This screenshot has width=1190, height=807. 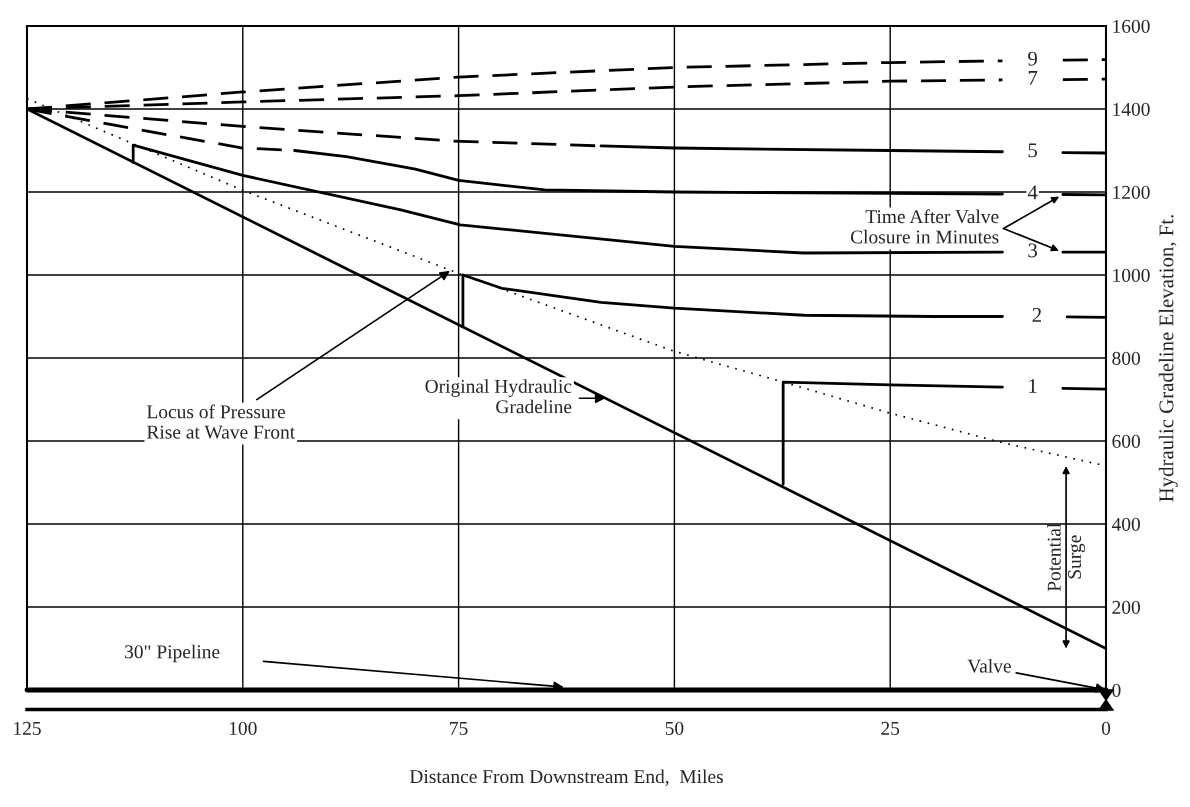 What do you see at coordinates (1033, 150) in the screenshot?
I see `series-label: 5` at bounding box center [1033, 150].